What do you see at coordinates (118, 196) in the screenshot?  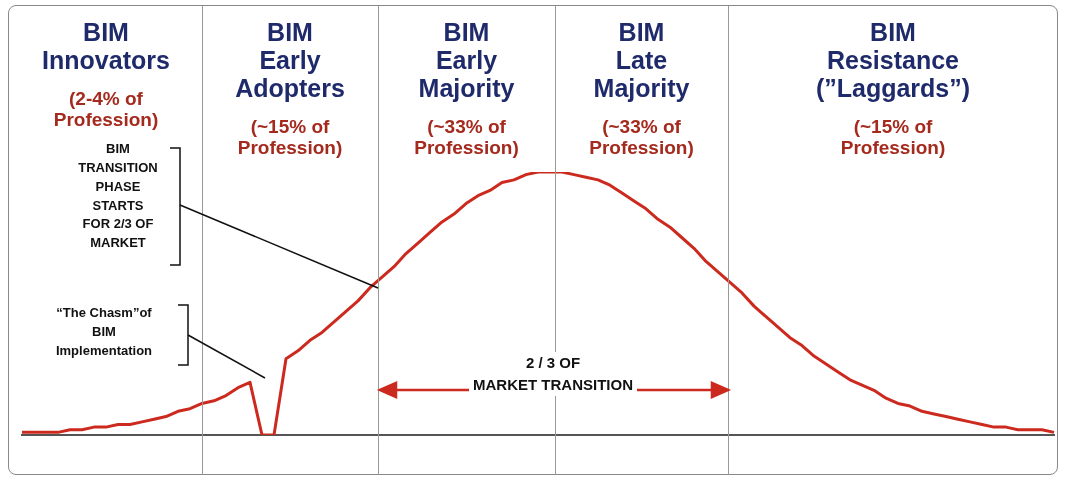 I see `annotation: BIM TRANSITION PHASE STARTS FOR 2/3 OF MARKET` at bounding box center [118, 196].